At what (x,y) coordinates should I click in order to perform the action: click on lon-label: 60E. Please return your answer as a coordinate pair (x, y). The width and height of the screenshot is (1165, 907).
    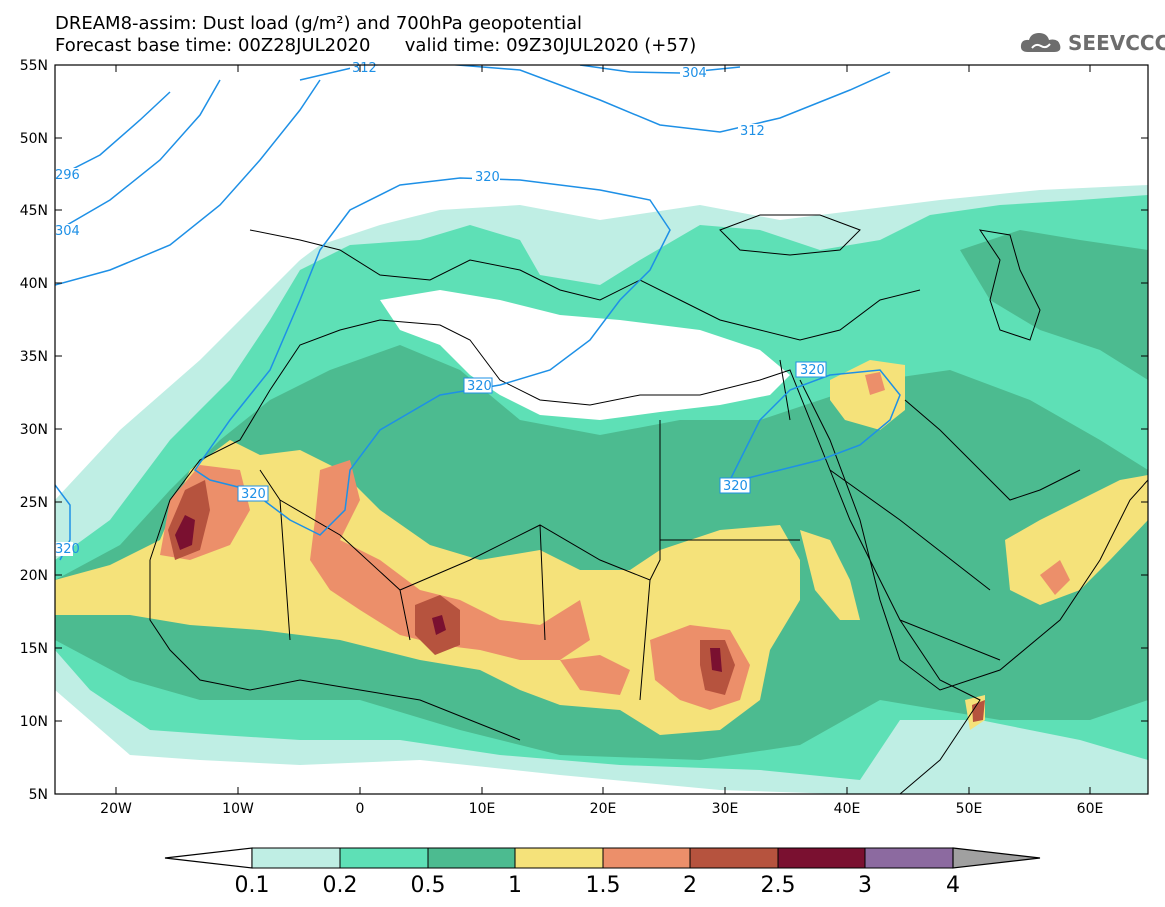
    Looking at the image, I should click on (1090, 809).